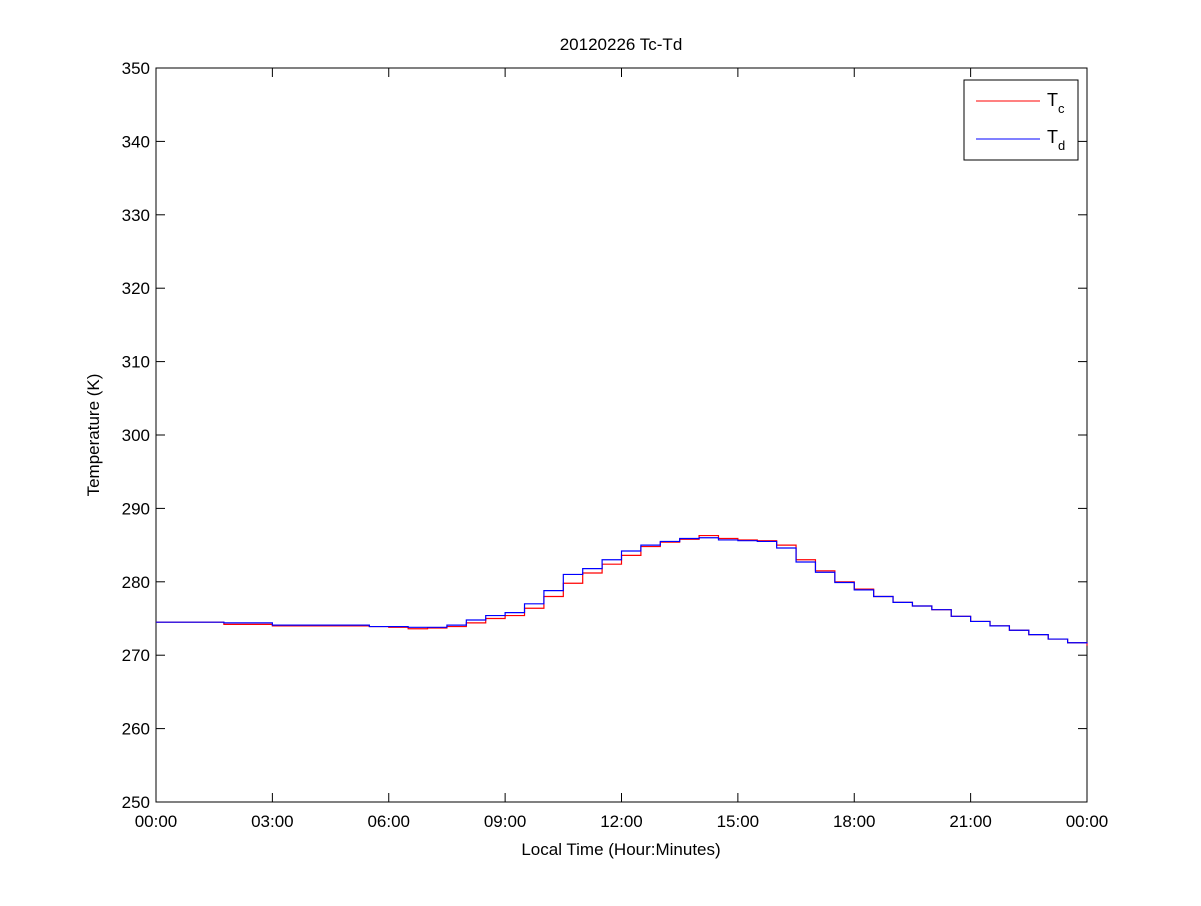 The image size is (1201, 906). I want to click on legend-label-tc: Tc, so click(1056, 103).